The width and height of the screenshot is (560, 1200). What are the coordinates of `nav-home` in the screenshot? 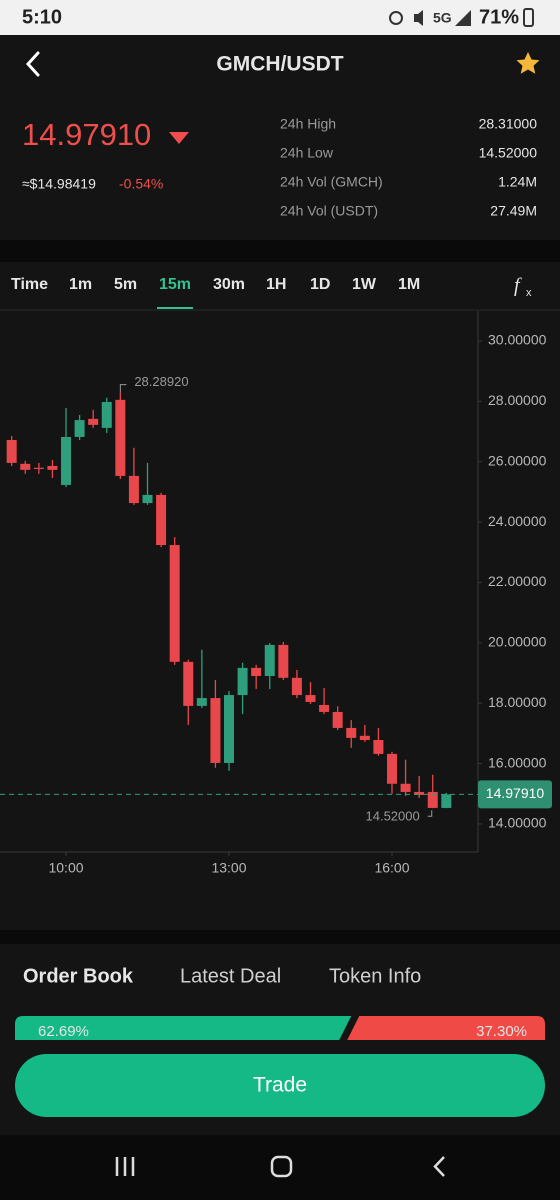 It's located at (281, 1166).